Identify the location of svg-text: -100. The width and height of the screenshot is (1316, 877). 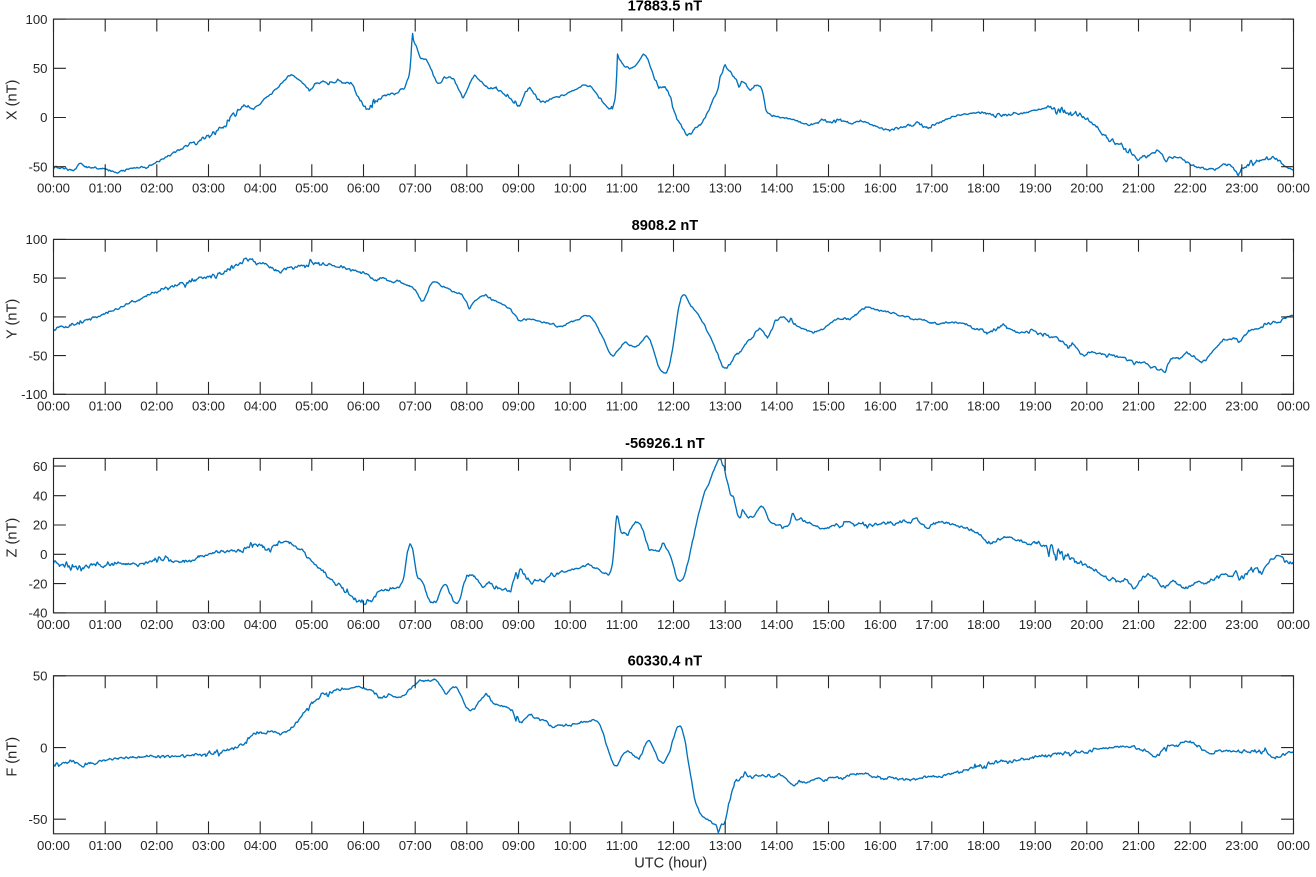
(34, 394).